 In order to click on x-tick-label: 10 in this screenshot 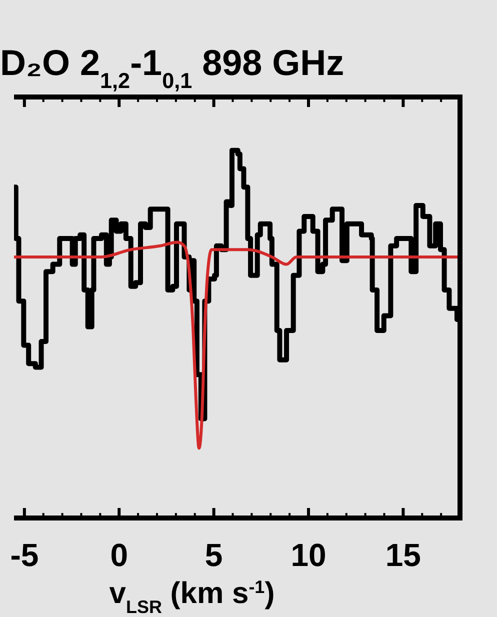, I will do `click(308, 555)`.